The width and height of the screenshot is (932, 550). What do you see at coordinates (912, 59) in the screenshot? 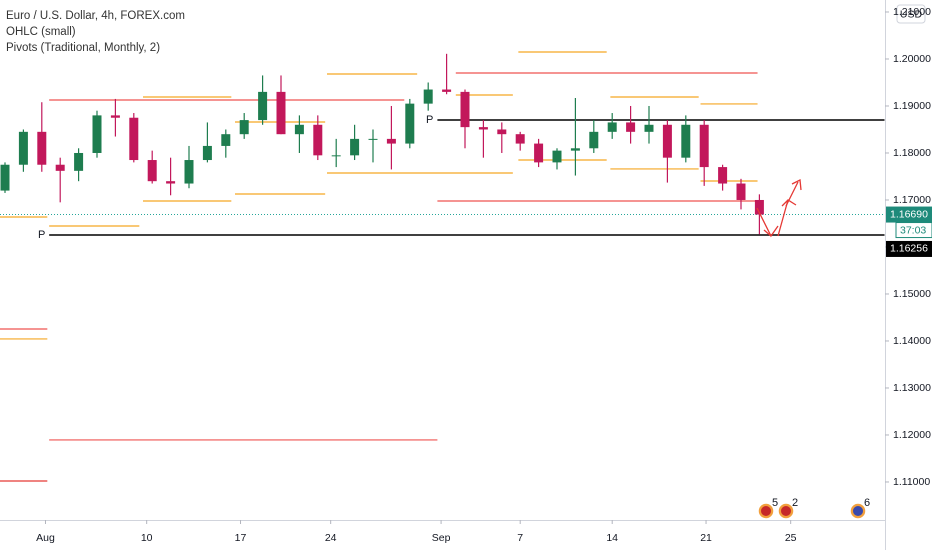
I see `y-tick-label: 1.20000` at bounding box center [912, 59].